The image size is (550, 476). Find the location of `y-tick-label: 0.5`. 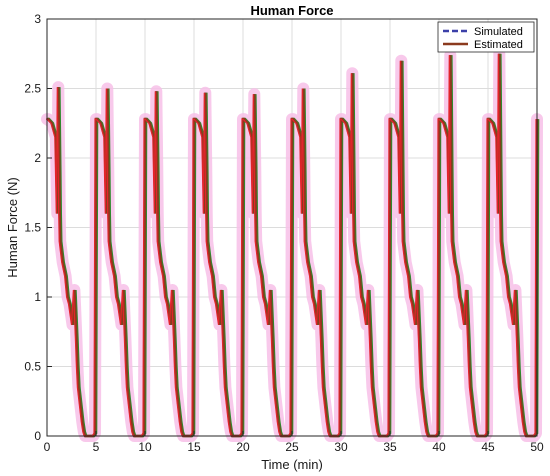

y-tick-label: 0.5 is located at coordinates (32, 367).